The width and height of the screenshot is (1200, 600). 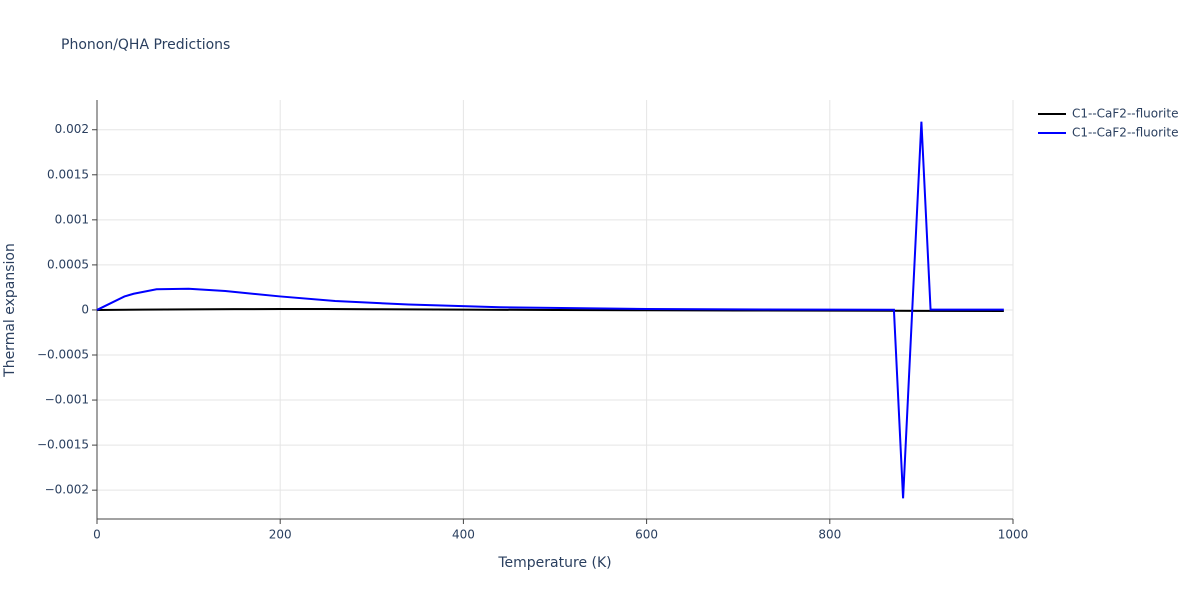 What do you see at coordinates (646, 535) in the screenshot?
I see `x-tick-label: 600` at bounding box center [646, 535].